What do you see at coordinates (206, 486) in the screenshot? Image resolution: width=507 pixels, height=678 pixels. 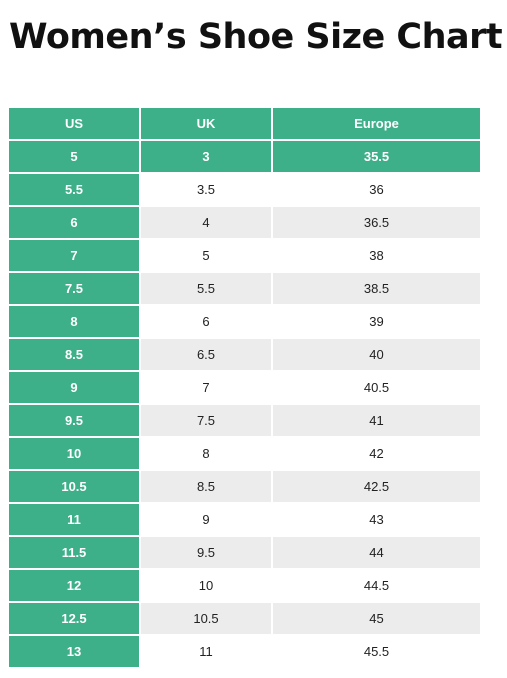 I see `cell-uk: 8.5` at bounding box center [206, 486].